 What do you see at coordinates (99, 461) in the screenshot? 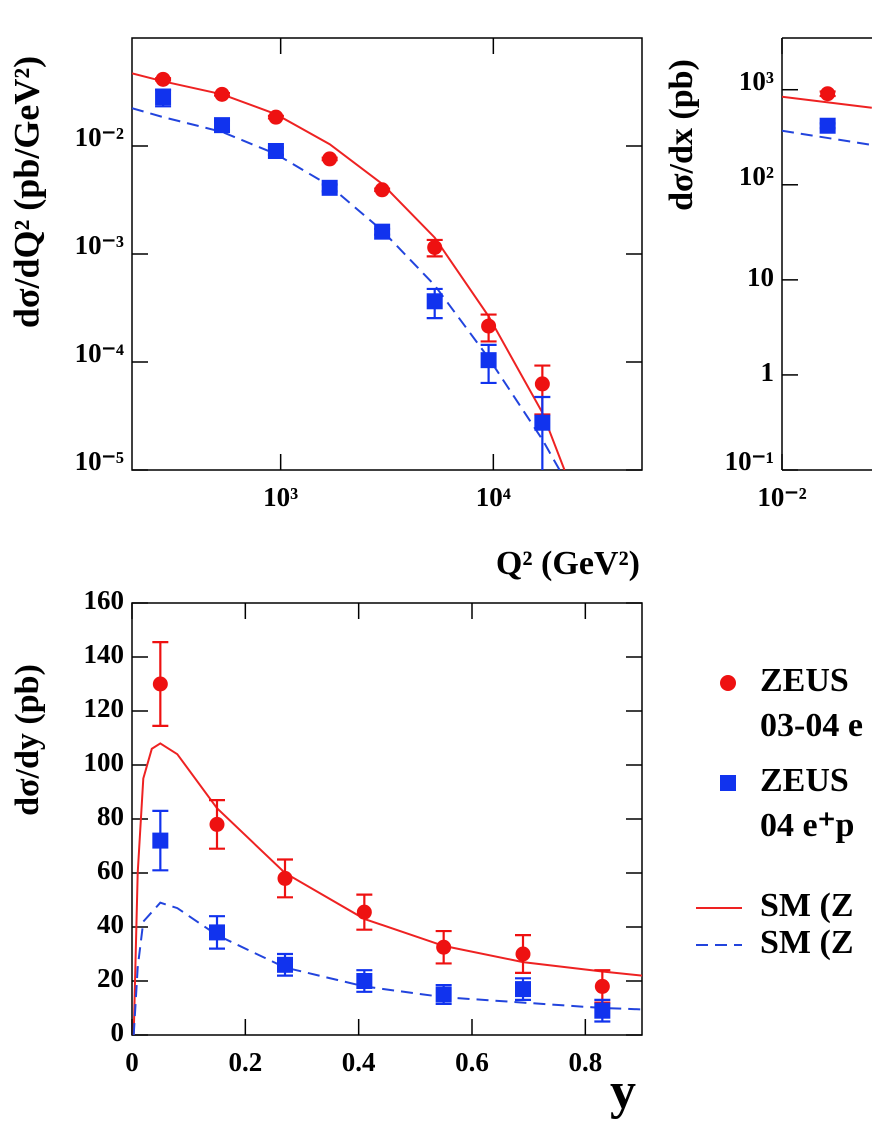
I see `y-tick-label: 10⁻⁵` at bounding box center [99, 461].